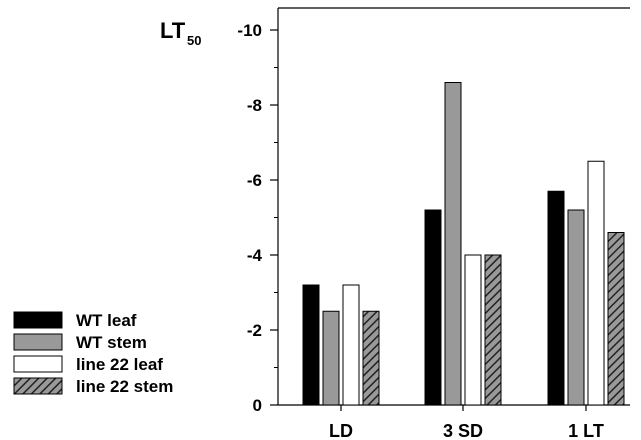  Describe the element at coordinates (576, 307) in the screenshot. I see `bar-wt-stem-1-lt` at that location.